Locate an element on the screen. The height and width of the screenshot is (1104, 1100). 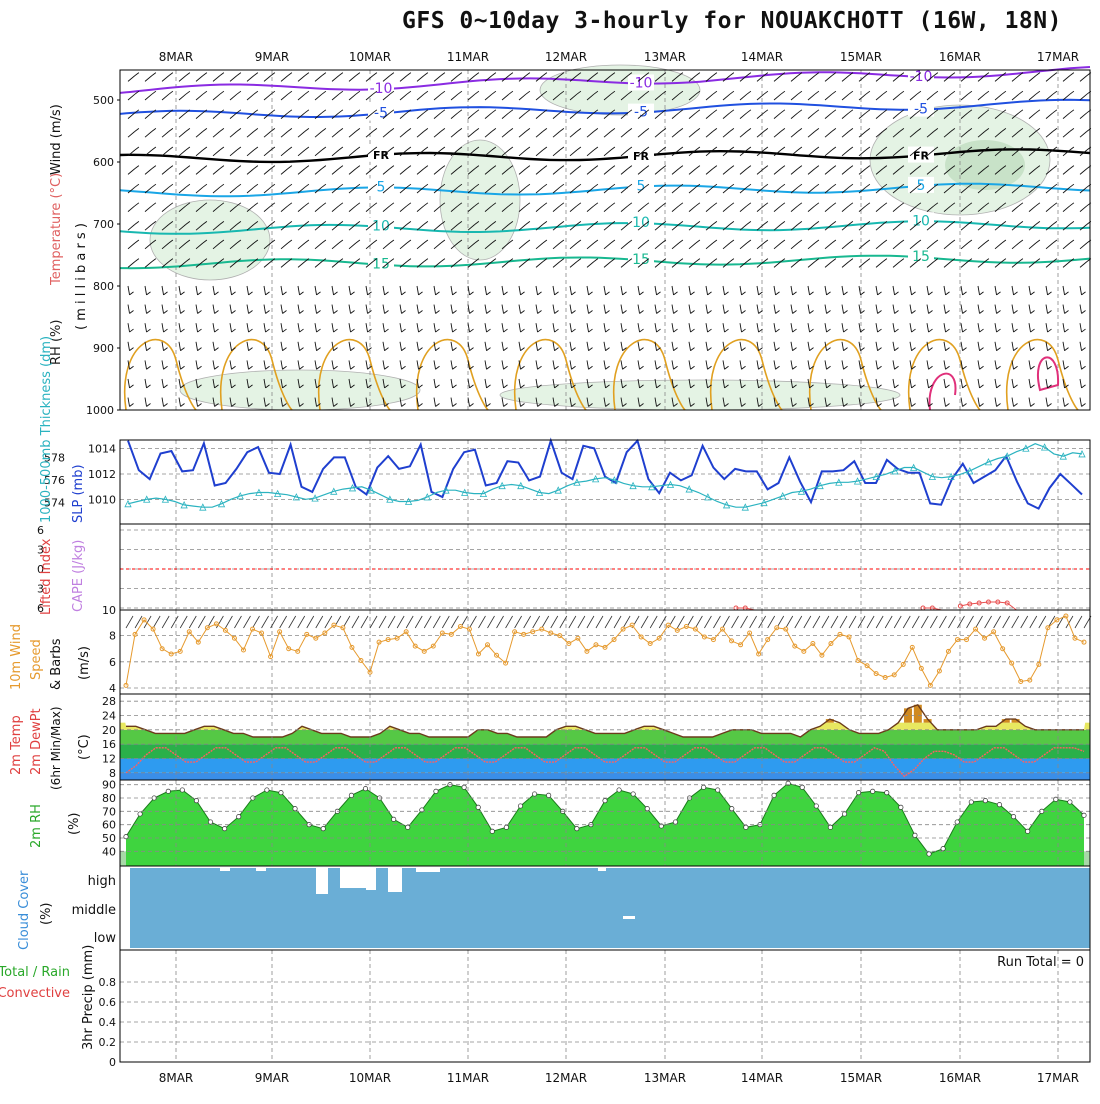
rh-point is located at coordinates (901, 807).